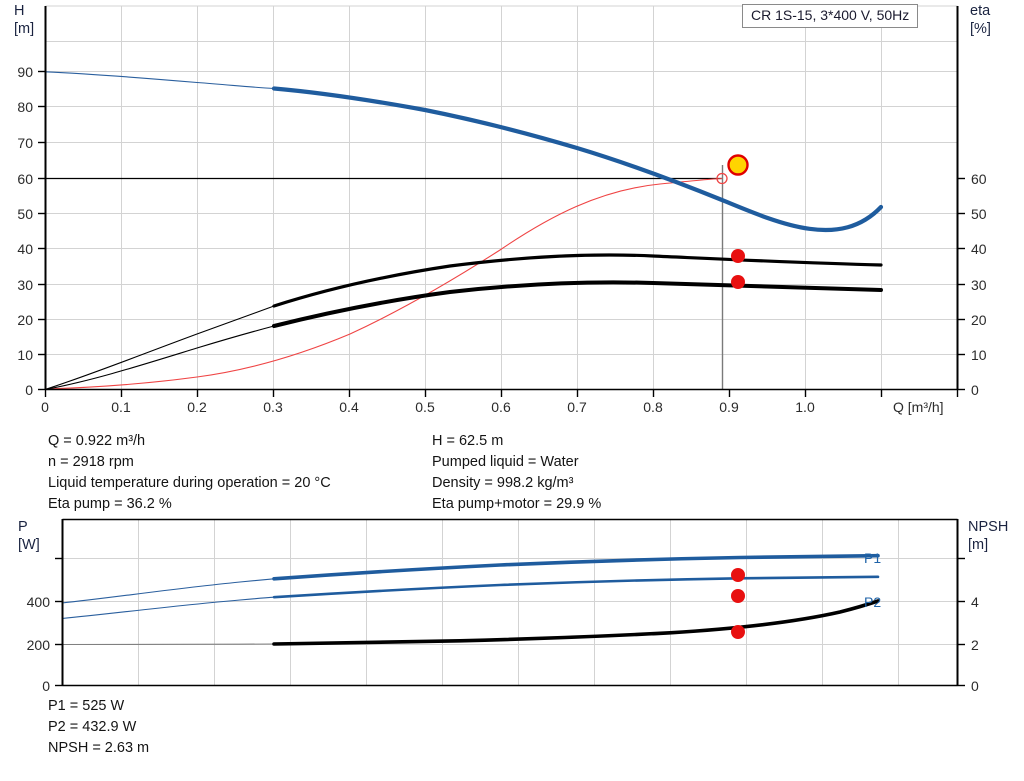  Describe the element at coordinates (97, 441) in the screenshot. I see `info-flow: Q = 0.922 m³/h` at that location.